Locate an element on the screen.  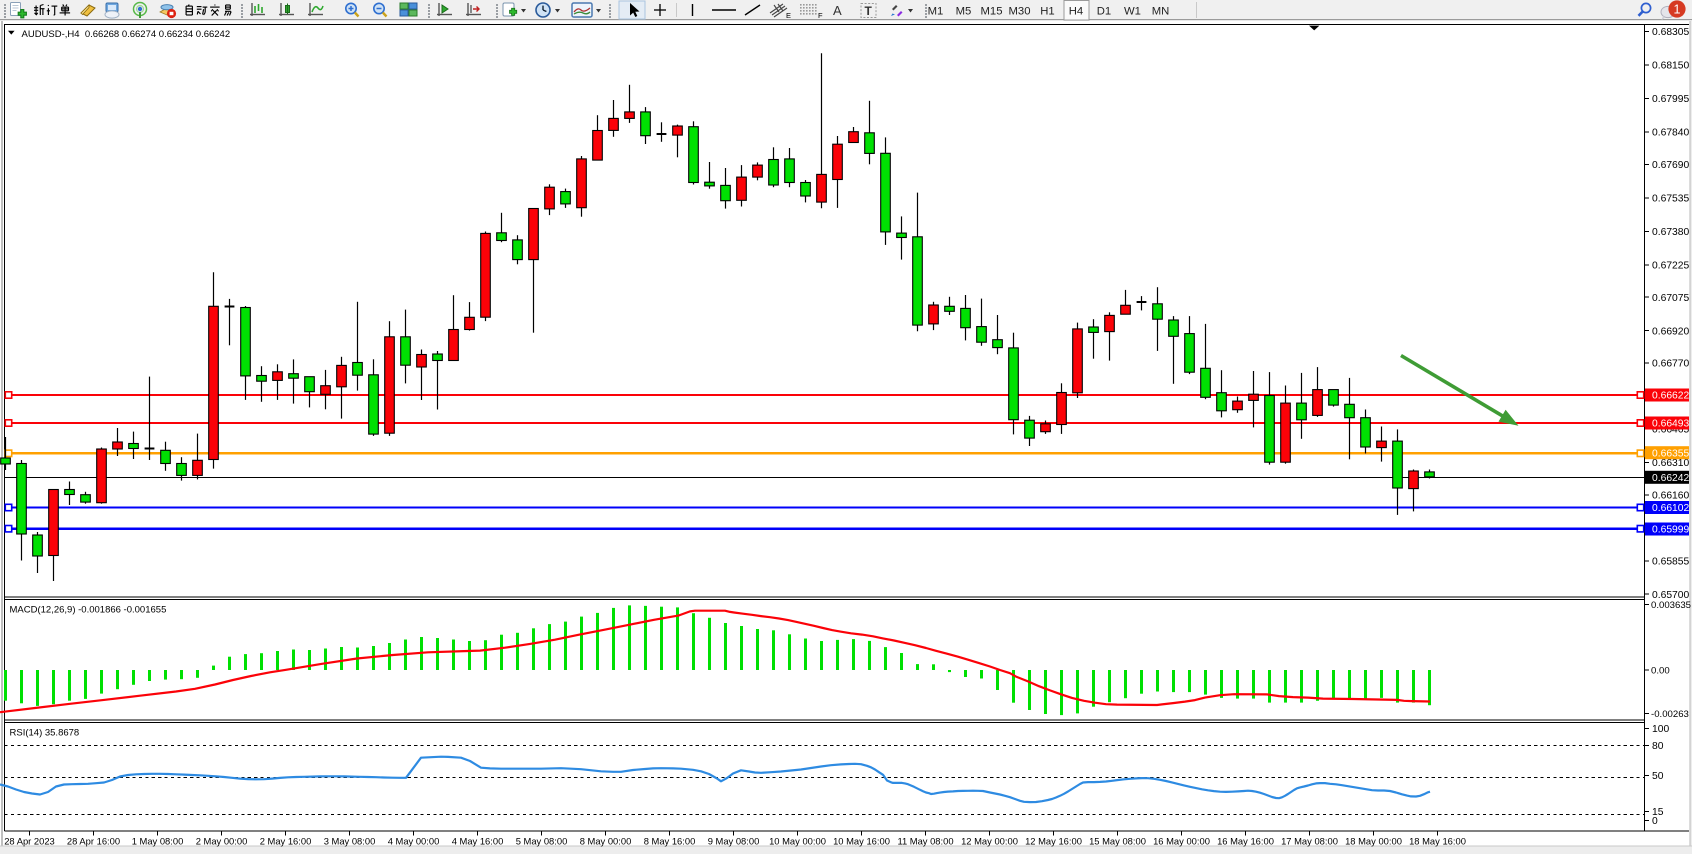
svg-text: 0.66622 is located at coordinates (1670, 396).